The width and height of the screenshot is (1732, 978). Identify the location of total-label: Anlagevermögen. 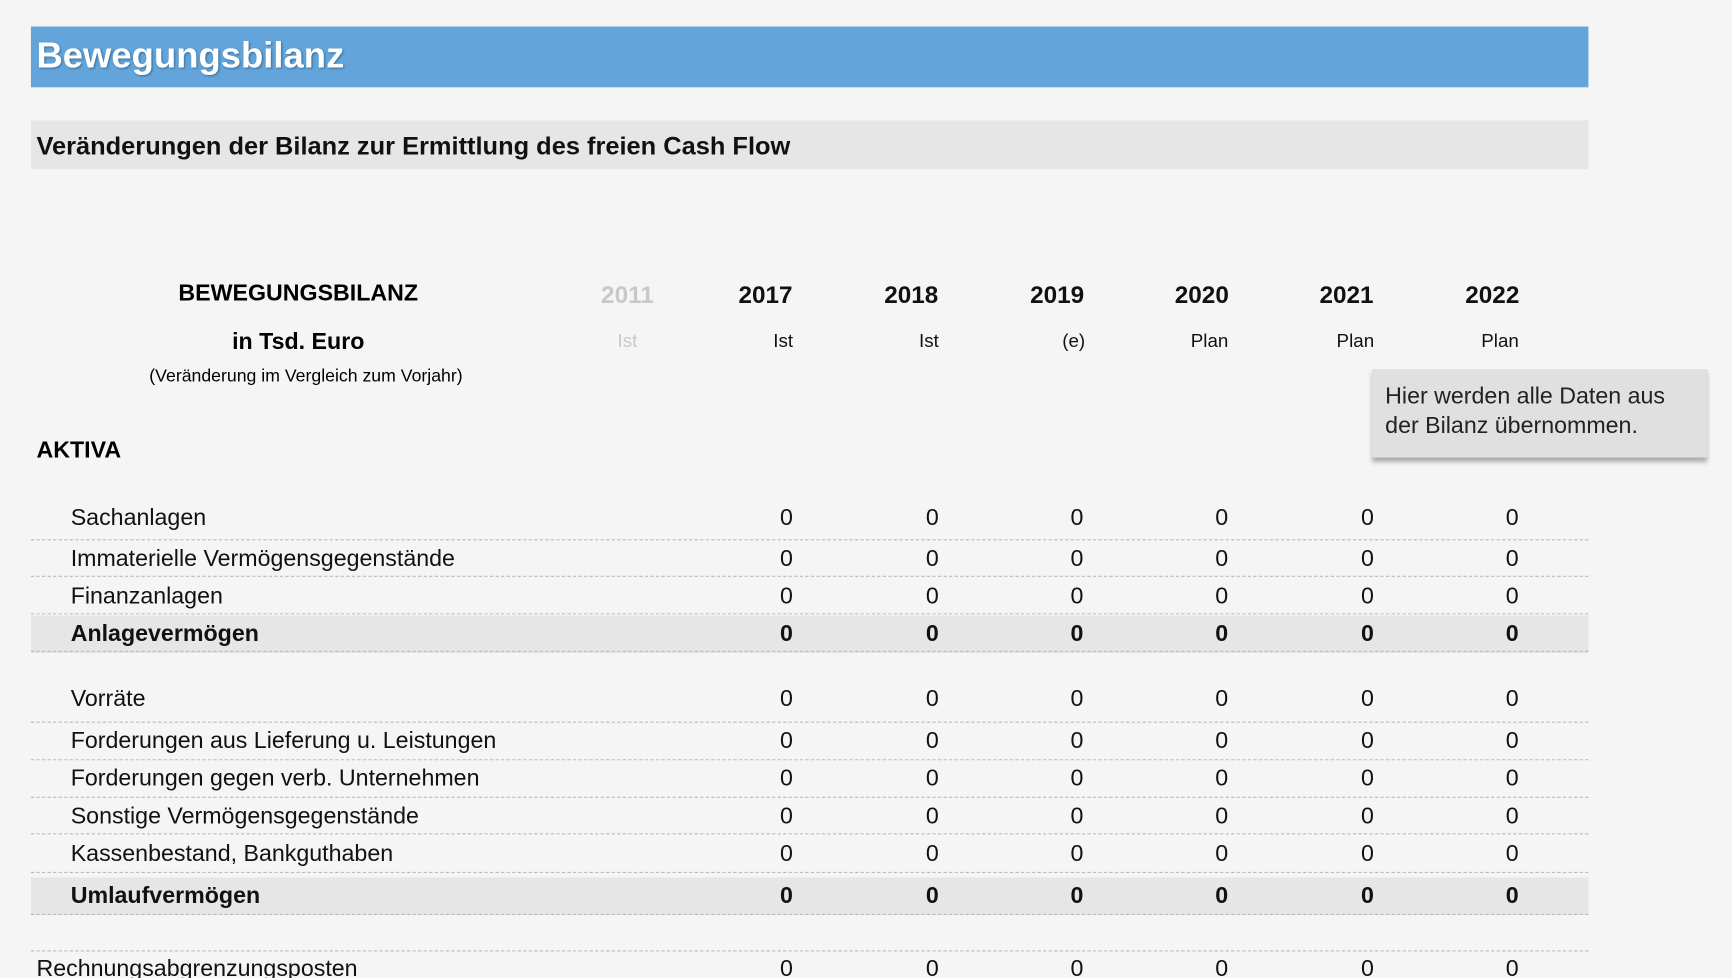
(164, 634).